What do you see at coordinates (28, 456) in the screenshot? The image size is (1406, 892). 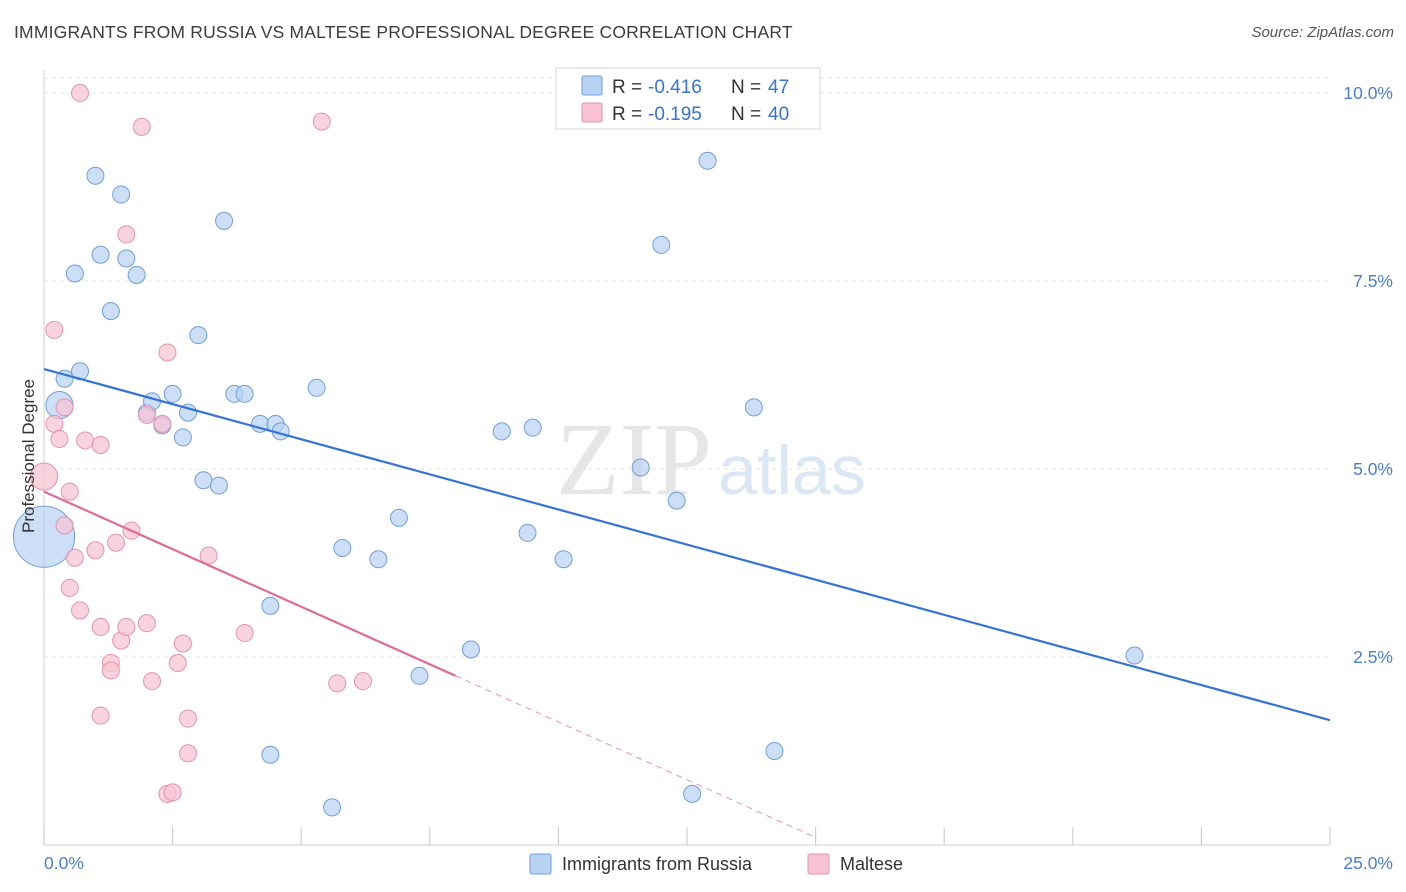 I see `y-axis-title: Professional Degree` at bounding box center [28, 456].